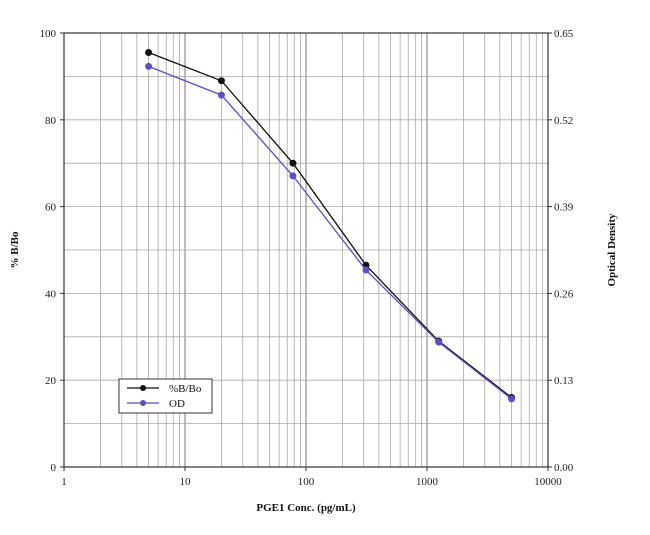 The height and width of the screenshot is (535, 650). I want to click on legend-marker-od, so click(143, 403).